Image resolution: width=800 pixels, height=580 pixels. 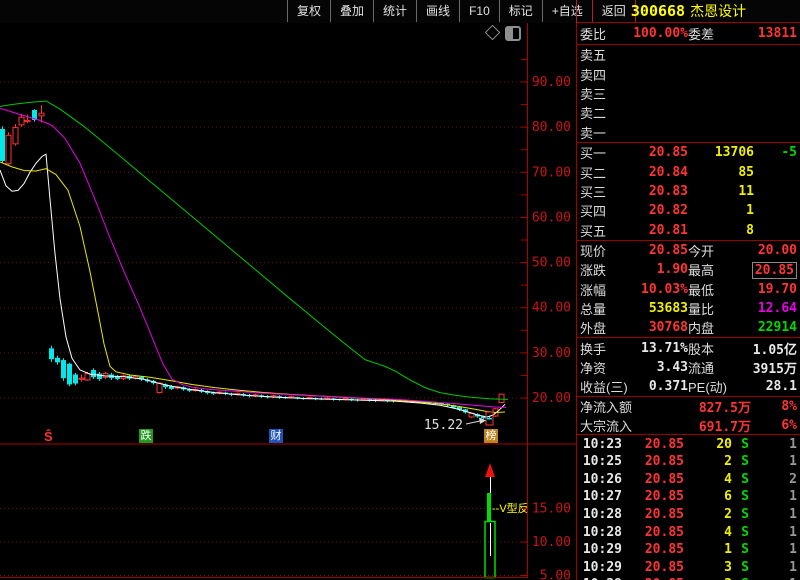 I want to click on toolbar-button-f10: F10, so click(x=479, y=11).